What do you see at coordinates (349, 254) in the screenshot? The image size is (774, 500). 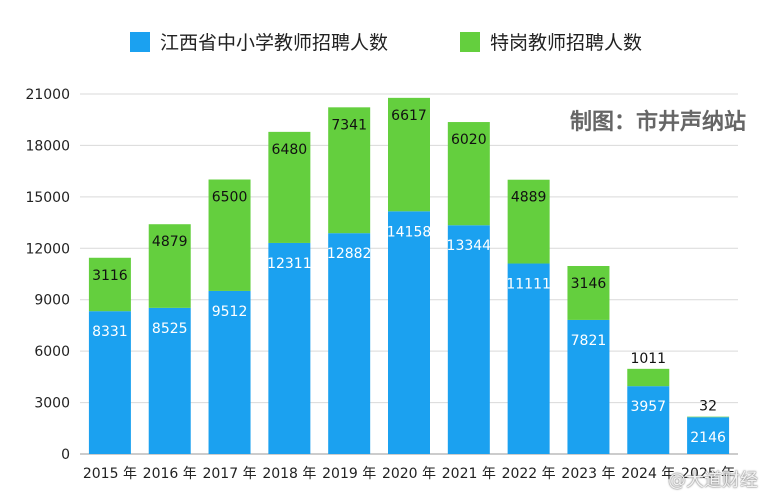 I see `data-label-blue: 12882` at bounding box center [349, 254].